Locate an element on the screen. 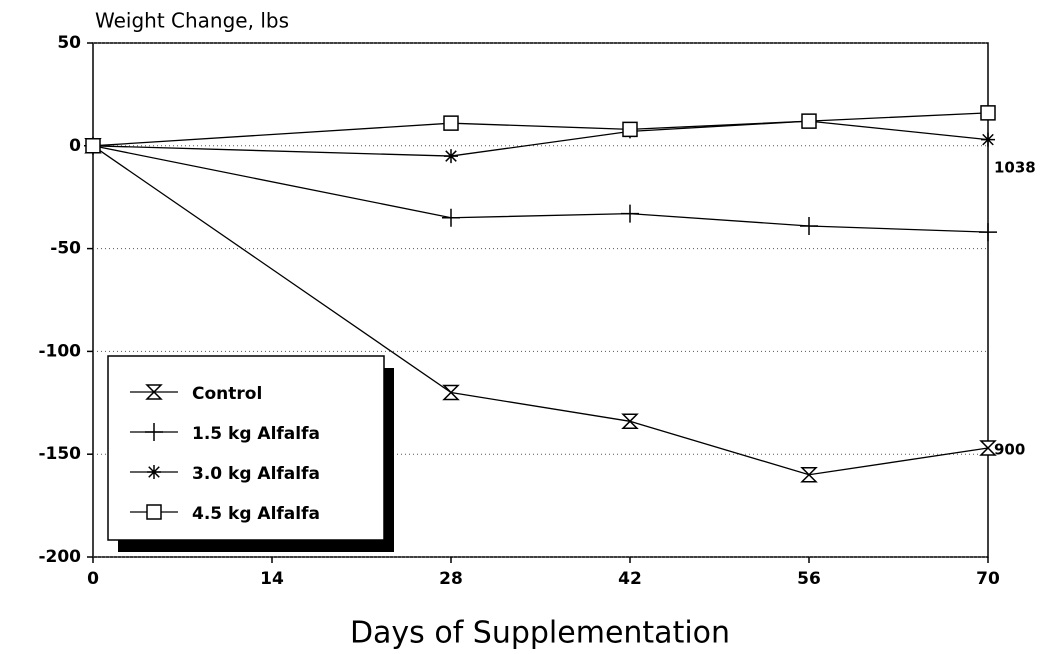 This screenshot has height=654, width=1043. x-tick-label: 0 is located at coordinates (93, 579).